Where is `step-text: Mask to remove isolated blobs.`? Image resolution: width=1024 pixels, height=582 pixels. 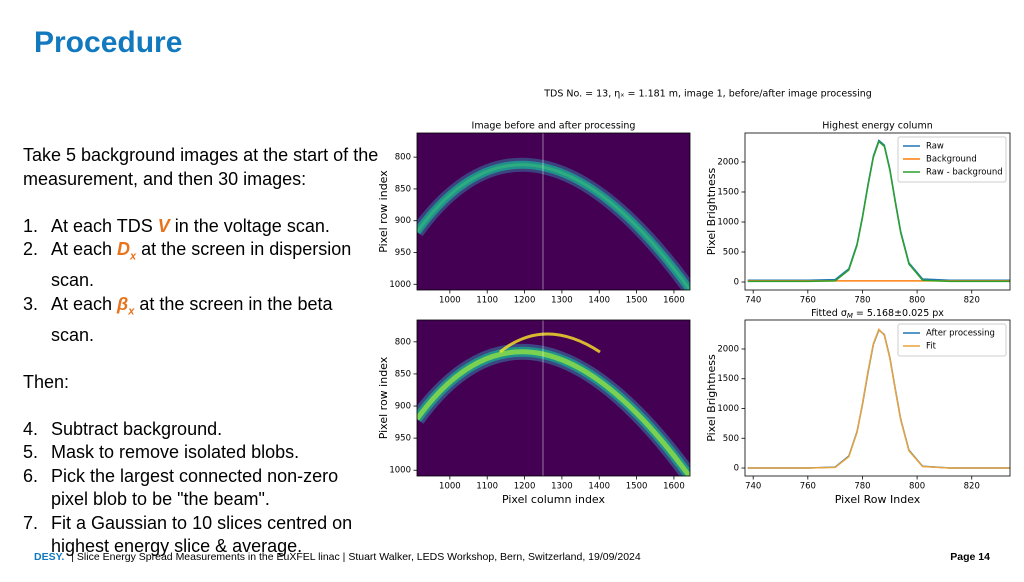 step-text: Mask to remove isolated blobs. is located at coordinates (175, 452).